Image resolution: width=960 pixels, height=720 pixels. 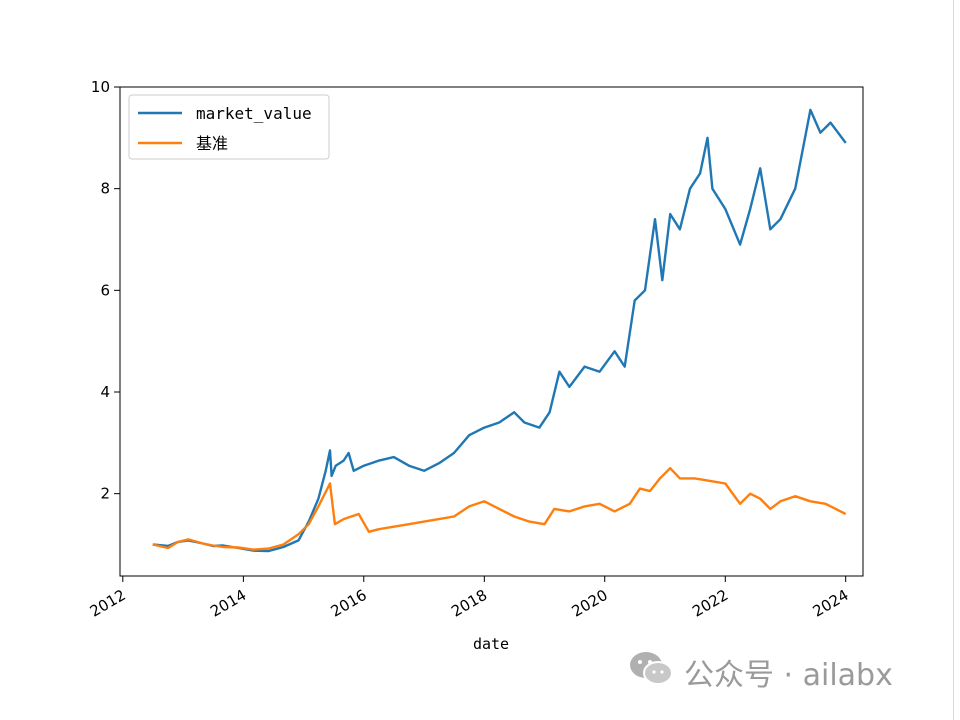 What do you see at coordinates (254, 113) in the screenshot?
I see `legend-label-market-value: market_value` at bounding box center [254, 113].